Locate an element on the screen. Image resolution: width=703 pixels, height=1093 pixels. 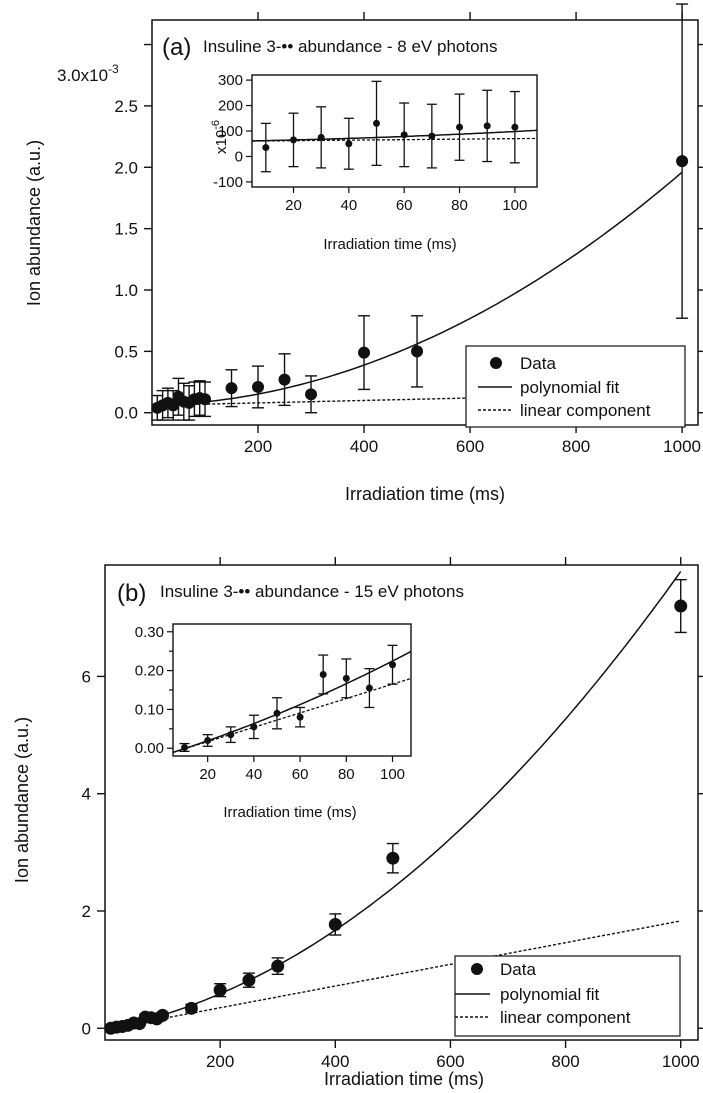
legend-marker-data-b is located at coordinates (477, 969).